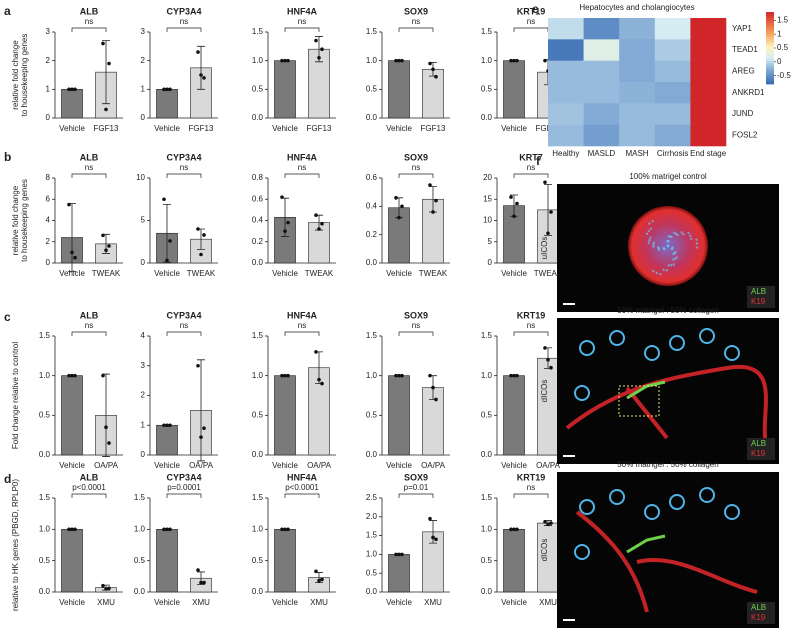  I want to click on legend-box, so click(761, 613).